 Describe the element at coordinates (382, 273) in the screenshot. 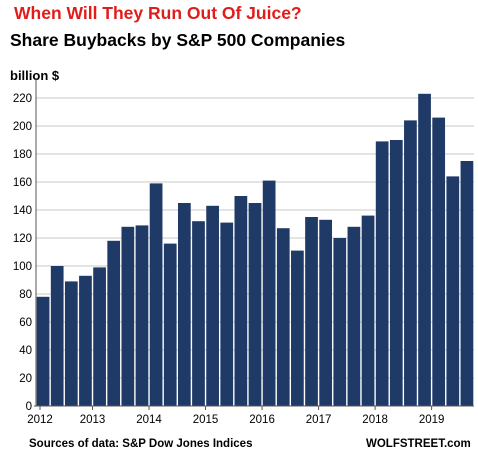

I see `bar-2018Q1` at that location.